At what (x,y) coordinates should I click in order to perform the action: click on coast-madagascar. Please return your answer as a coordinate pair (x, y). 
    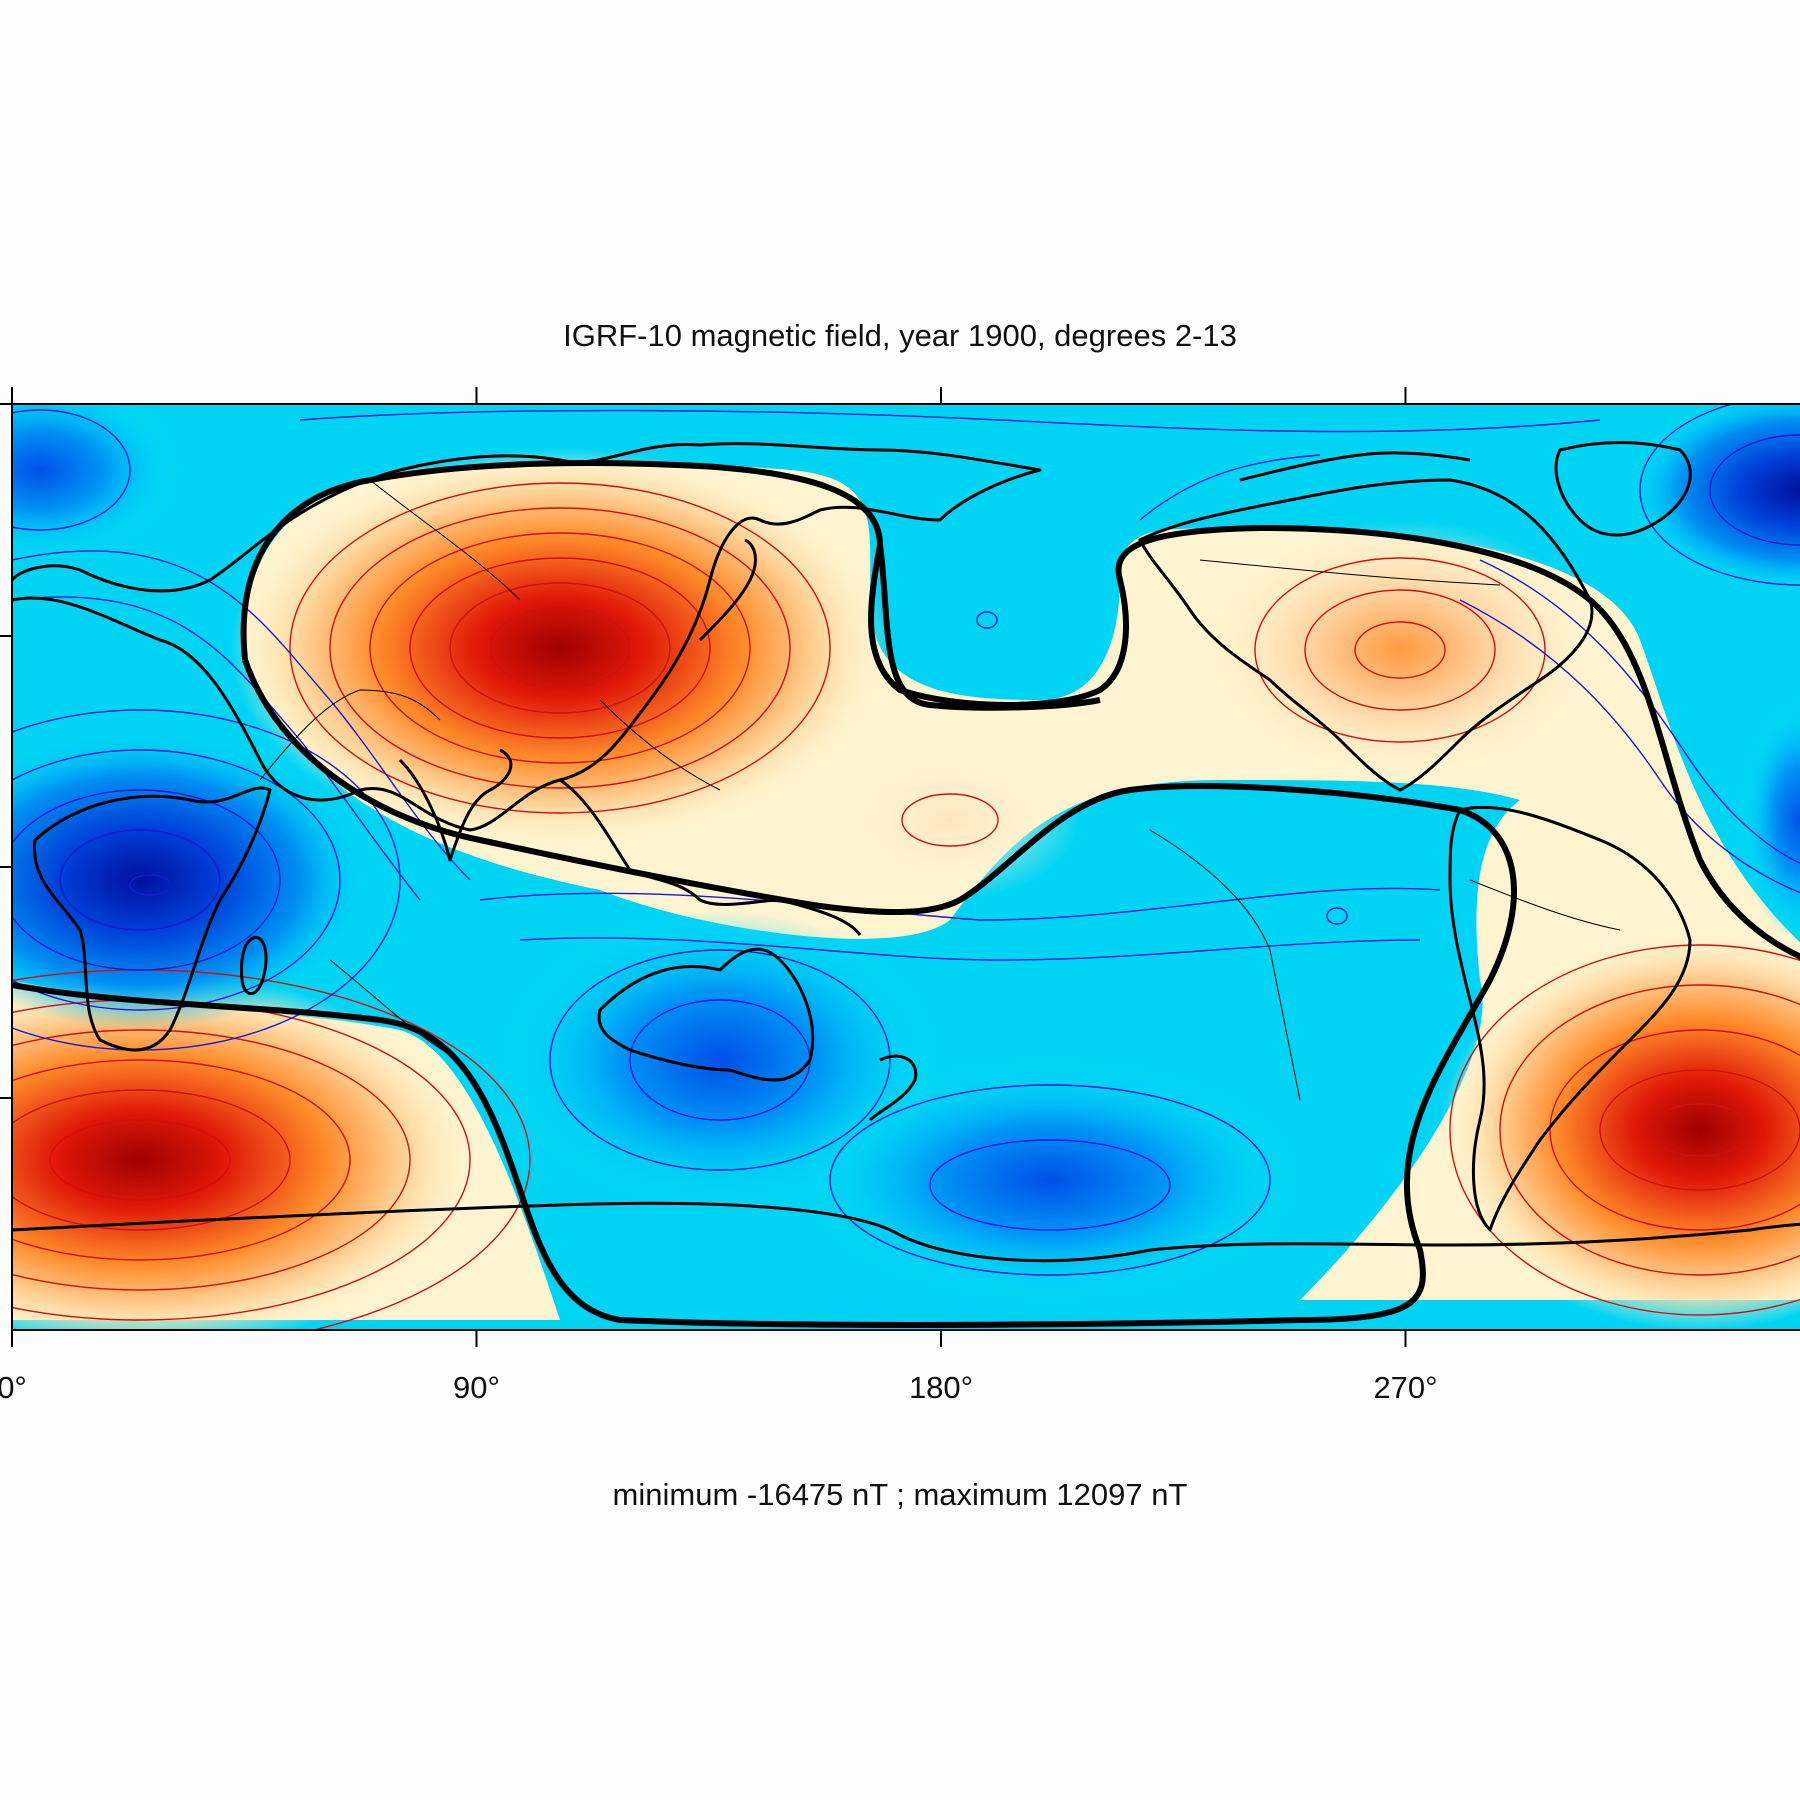
    Looking at the image, I should click on (254, 966).